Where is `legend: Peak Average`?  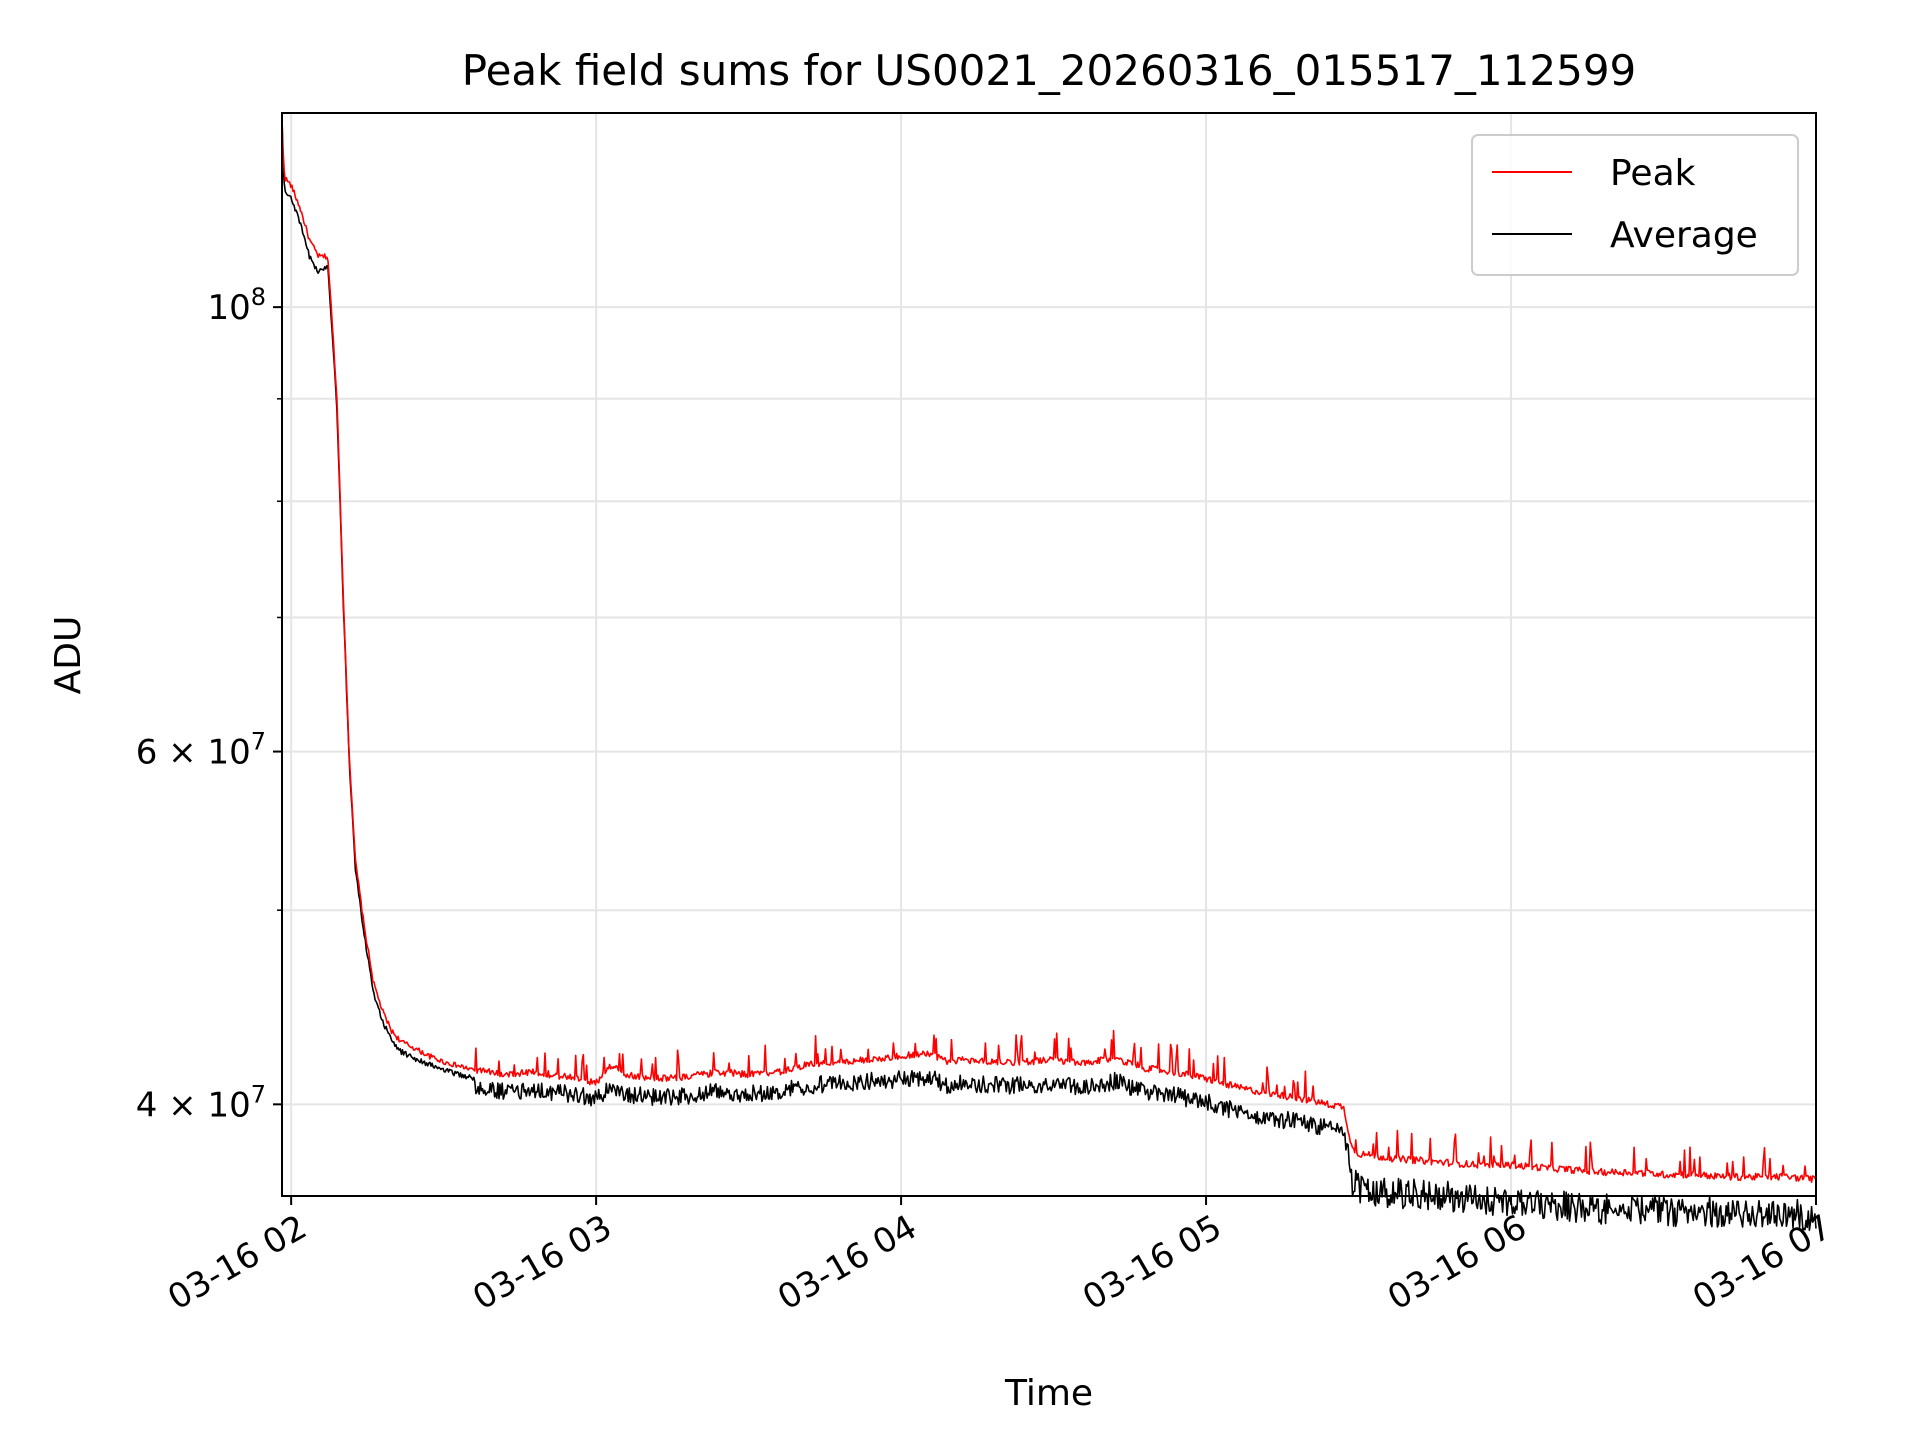 legend: Peak Average is located at coordinates (1635, 205).